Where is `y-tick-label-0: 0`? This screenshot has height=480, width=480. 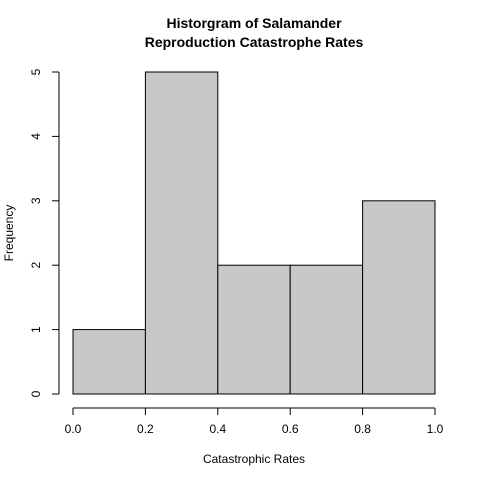 y-tick-label-0: 0 is located at coordinates (36, 393).